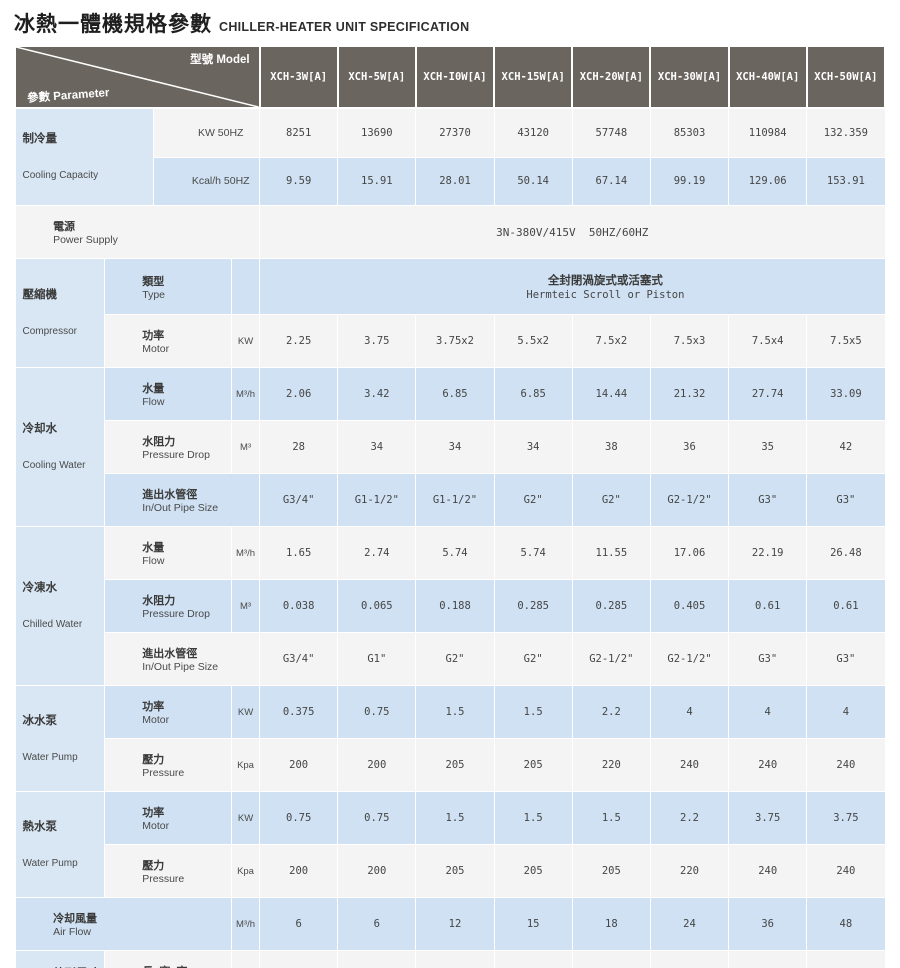 The height and width of the screenshot is (968, 900). Describe the element at coordinates (299, 712) in the screenshot. I see `spec-value-cell: 0.375` at that location.